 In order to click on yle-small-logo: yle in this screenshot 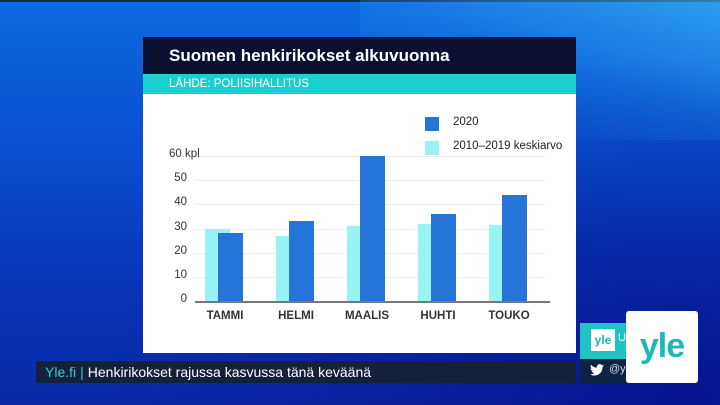, I will do `click(603, 340)`.